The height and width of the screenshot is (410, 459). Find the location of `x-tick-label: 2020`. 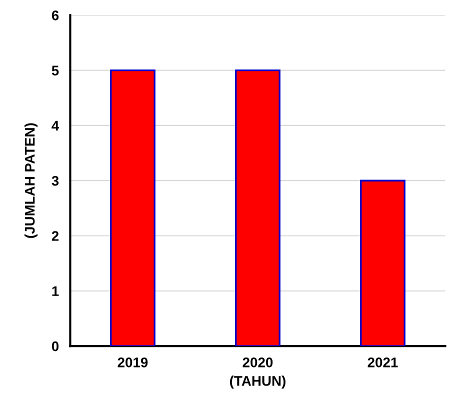

x-tick-label: 2020 is located at coordinates (257, 363).